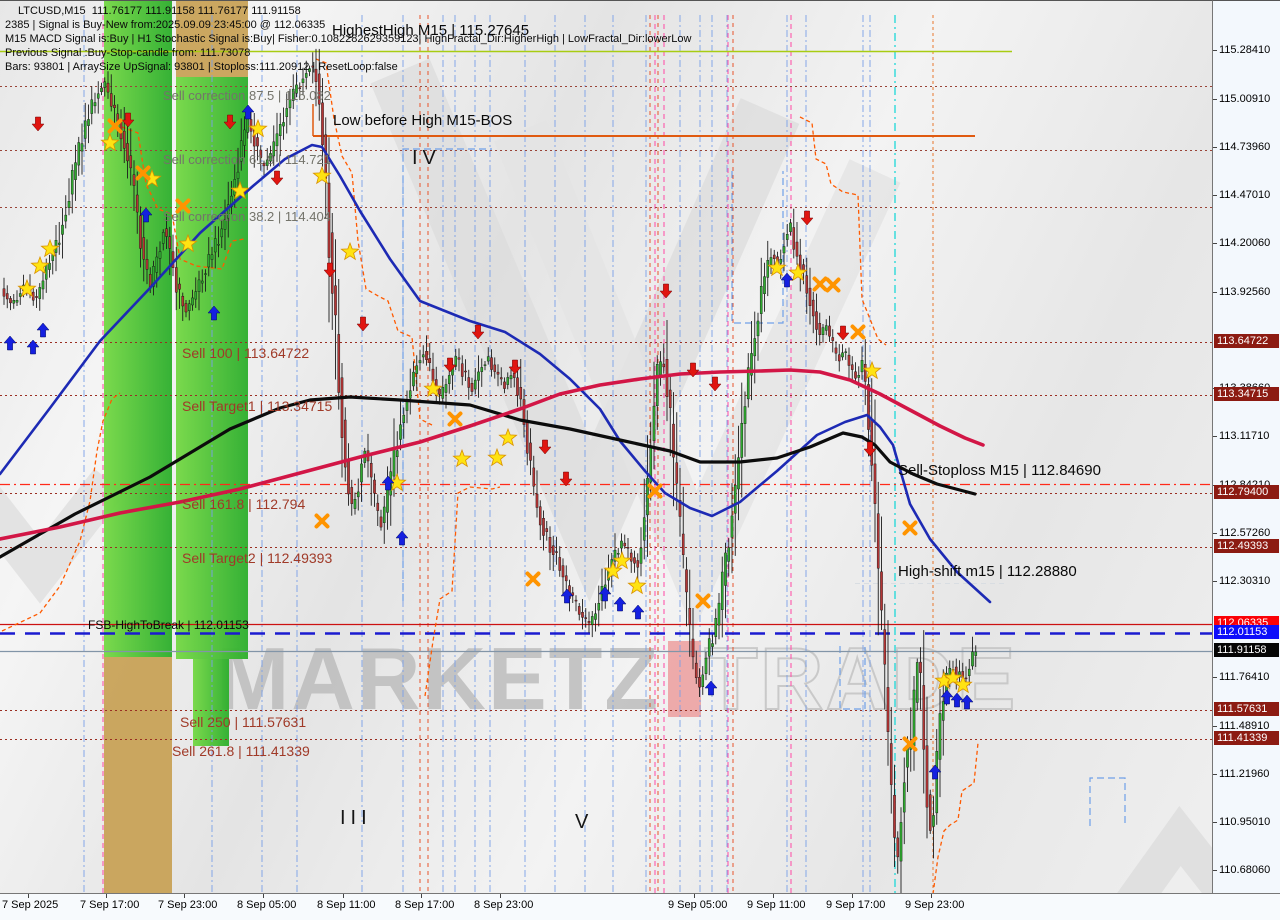 This screenshot has height=920, width=1280. What do you see at coordinates (999, 470) in the screenshot?
I see `sell-stoploss-label: Sell-Stoploss M15 | 112.84690` at bounding box center [999, 470].